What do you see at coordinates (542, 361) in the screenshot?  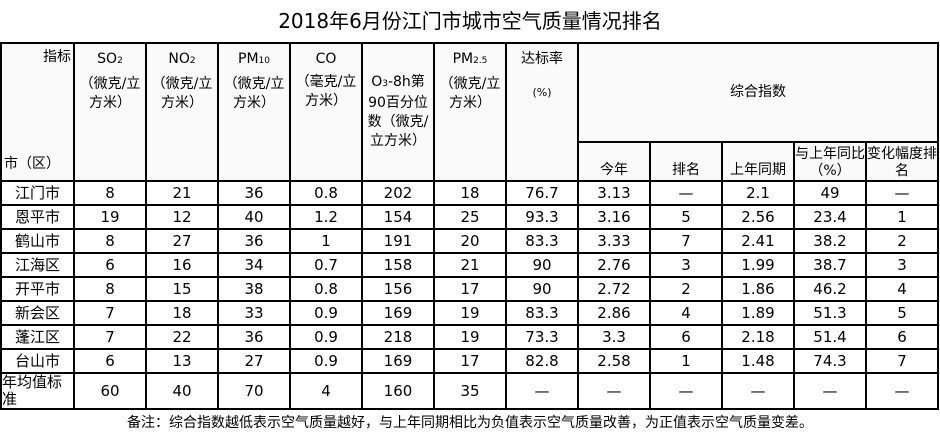 I see `value-cell: 82.8` at bounding box center [542, 361].